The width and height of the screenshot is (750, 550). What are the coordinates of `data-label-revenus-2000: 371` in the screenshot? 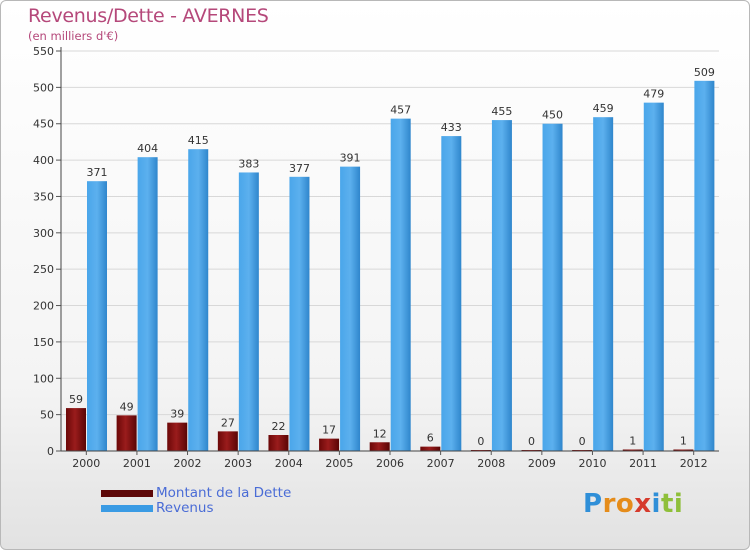 It's located at (97, 172).